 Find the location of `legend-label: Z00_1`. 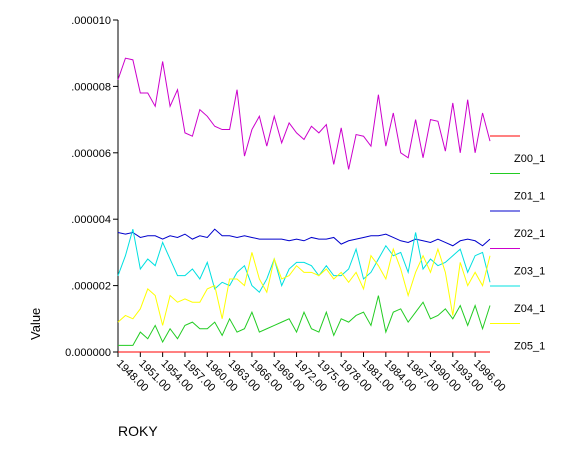

legend-label: Z00_1 is located at coordinates (529, 159).